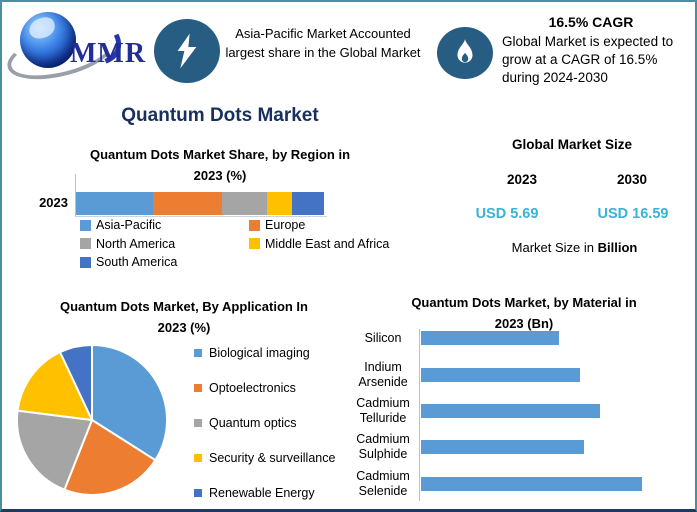 This screenshot has width=697, height=512. I want to click on material-row-cadmium-selenide: Cadmium Selenide, so click(497, 484).